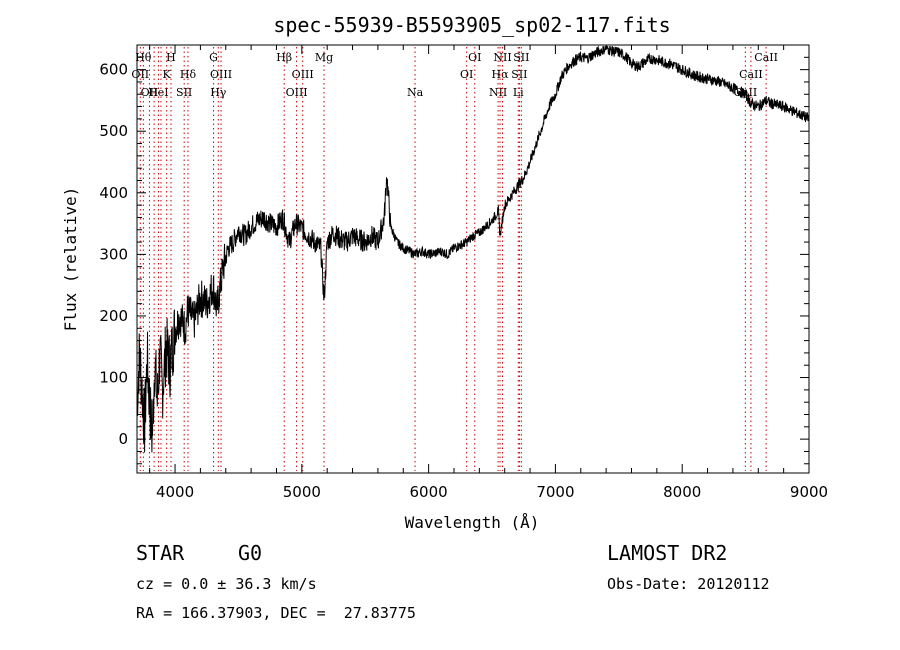  I want to click on marker-label-1: Hθ, so click(143, 57).